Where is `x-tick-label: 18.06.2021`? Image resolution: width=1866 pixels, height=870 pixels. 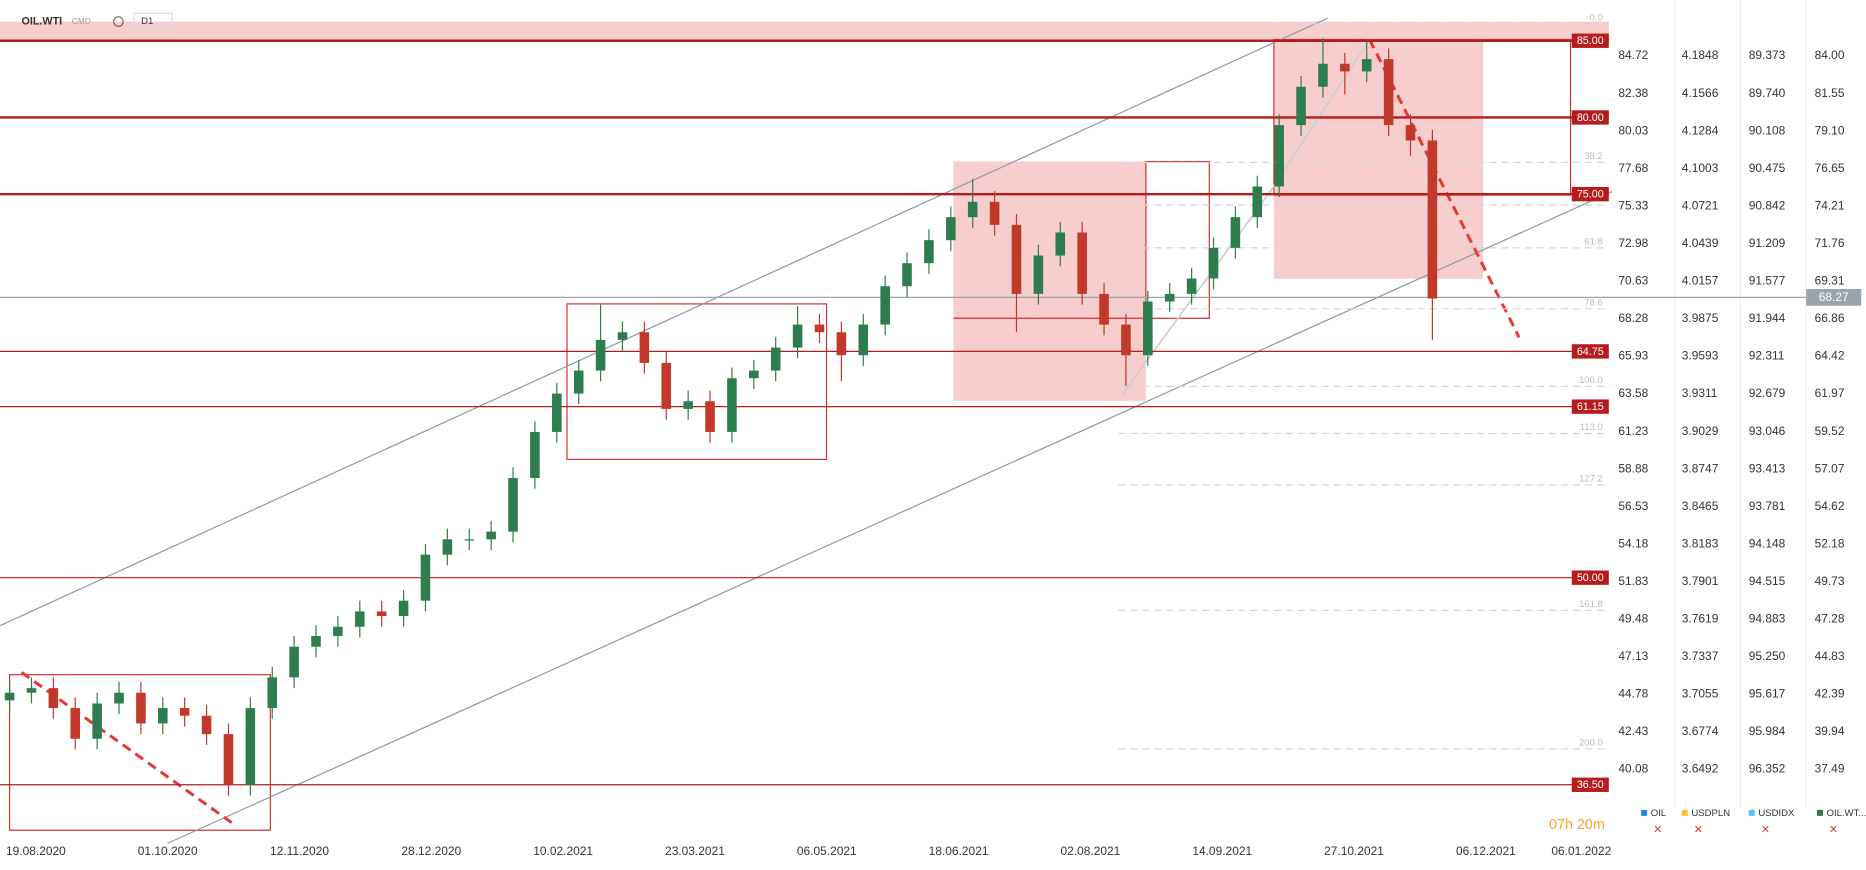 x-tick-label: 18.06.2021 is located at coordinates (959, 851).